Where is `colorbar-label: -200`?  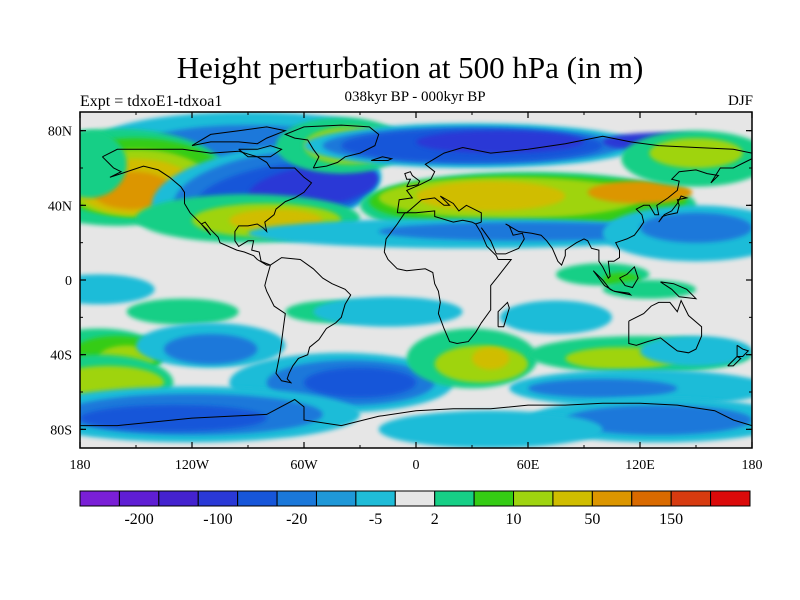 colorbar-label: -200 is located at coordinates (138, 519).